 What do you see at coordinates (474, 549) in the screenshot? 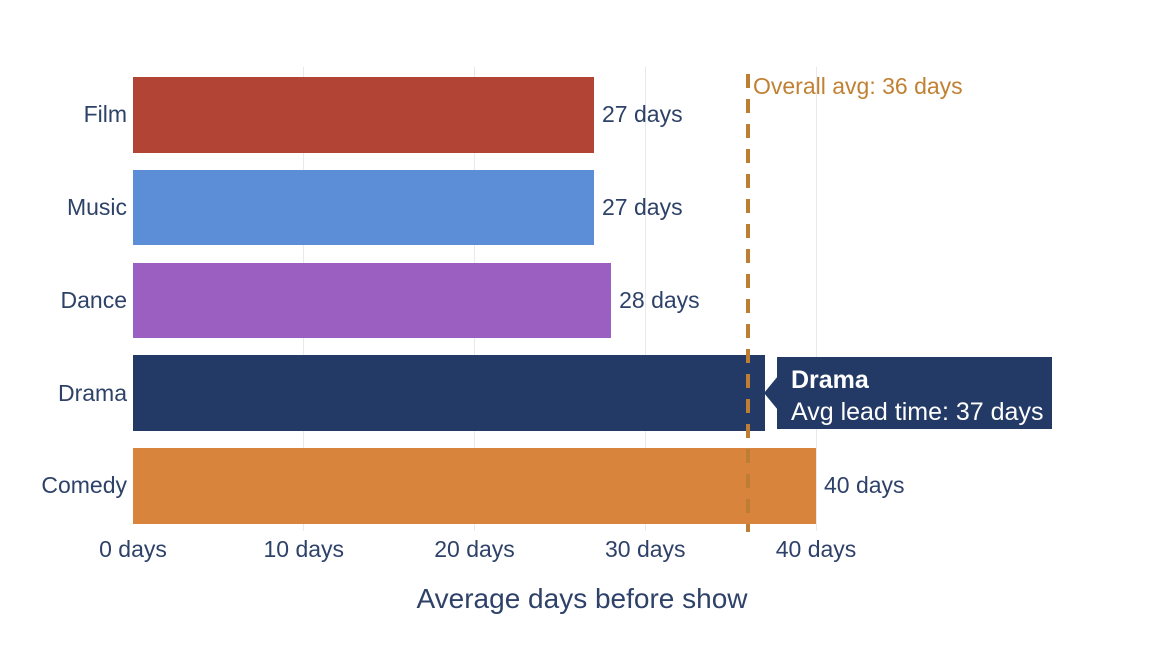
I see `x-tick-label: 20 days` at bounding box center [474, 549].